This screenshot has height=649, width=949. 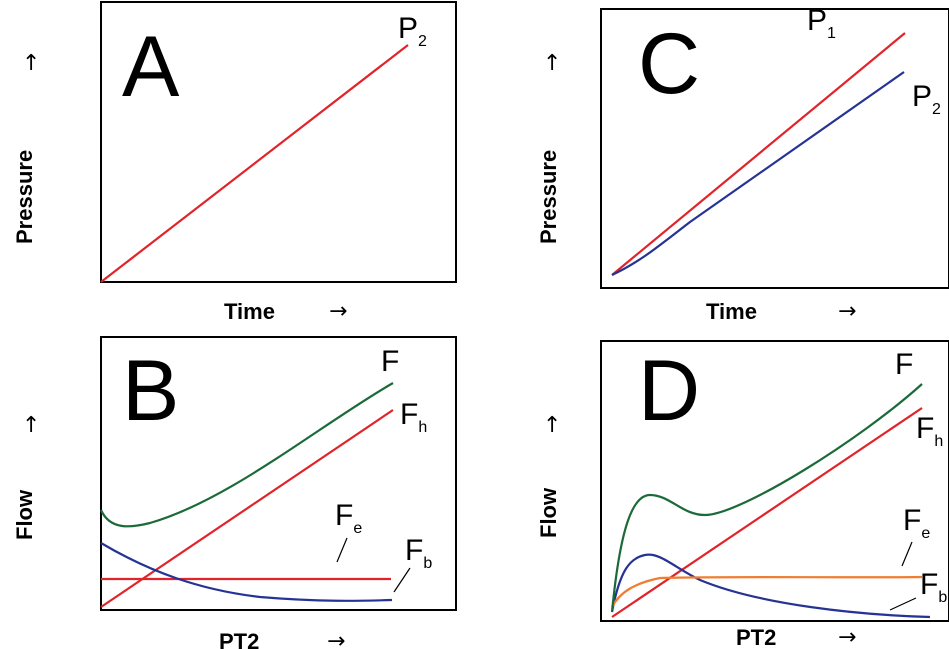 What do you see at coordinates (847, 311) in the screenshot?
I see `panel-c-x-arrow: →` at bounding box center [847, 311].